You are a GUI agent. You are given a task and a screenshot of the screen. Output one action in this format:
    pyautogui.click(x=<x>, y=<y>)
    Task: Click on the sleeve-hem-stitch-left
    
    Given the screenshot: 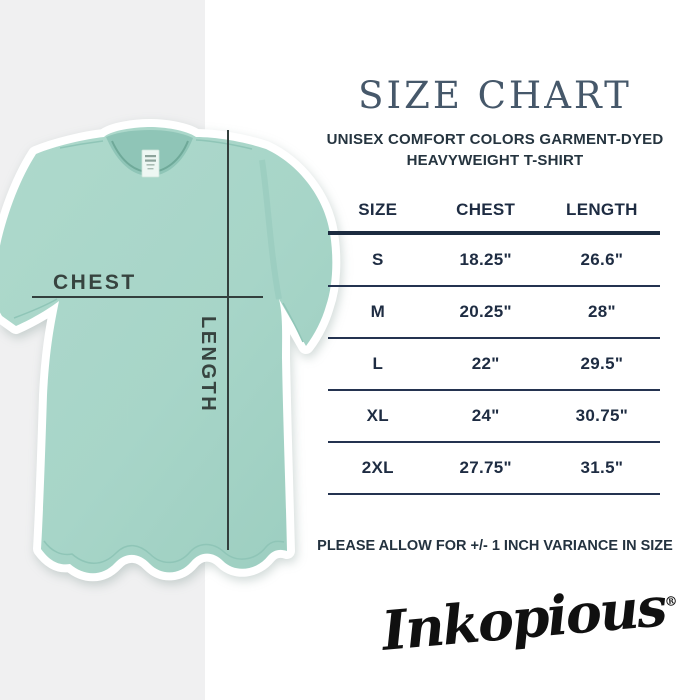 What is the action you would take?
    pyautogui.click(x=35, y=308)
    